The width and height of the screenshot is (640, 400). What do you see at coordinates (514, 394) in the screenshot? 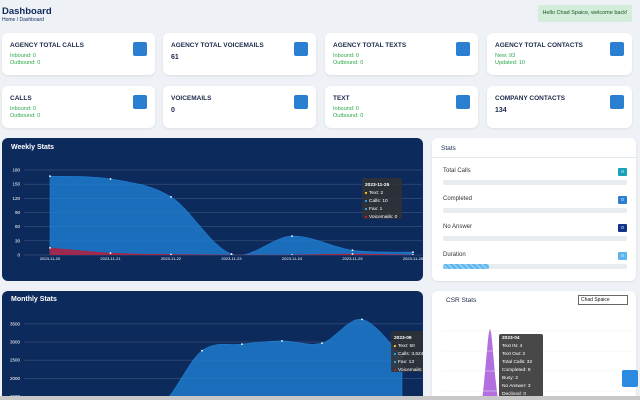
I see `tooltip-text: Declined: 0` at bounding box center [514, 394].